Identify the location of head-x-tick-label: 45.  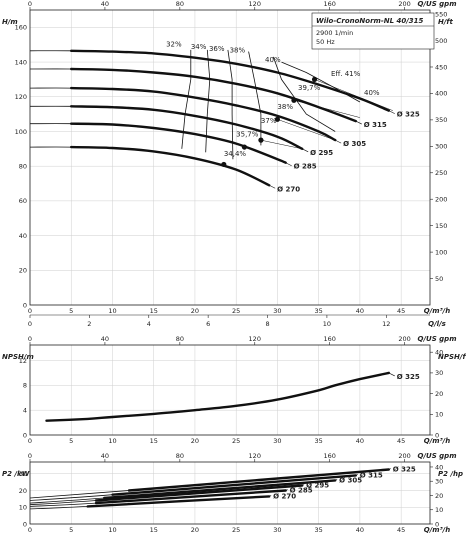
(401, 311).